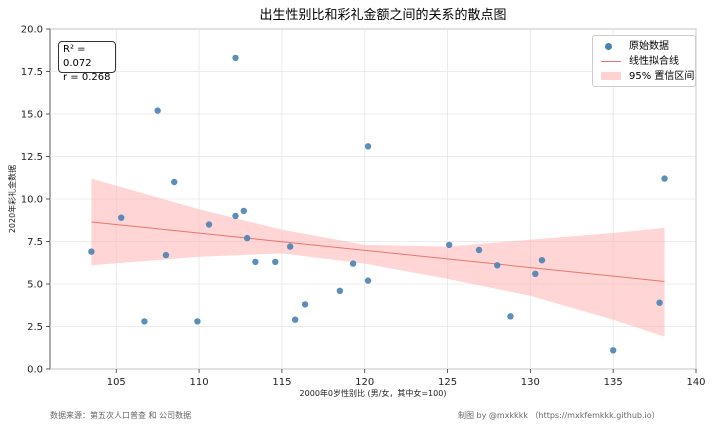 The height and width of the screenshot is (432, 720). Describe the element at coordinates (695, 382) in the screenshot. I see `x-tick-label: 140` at that location.